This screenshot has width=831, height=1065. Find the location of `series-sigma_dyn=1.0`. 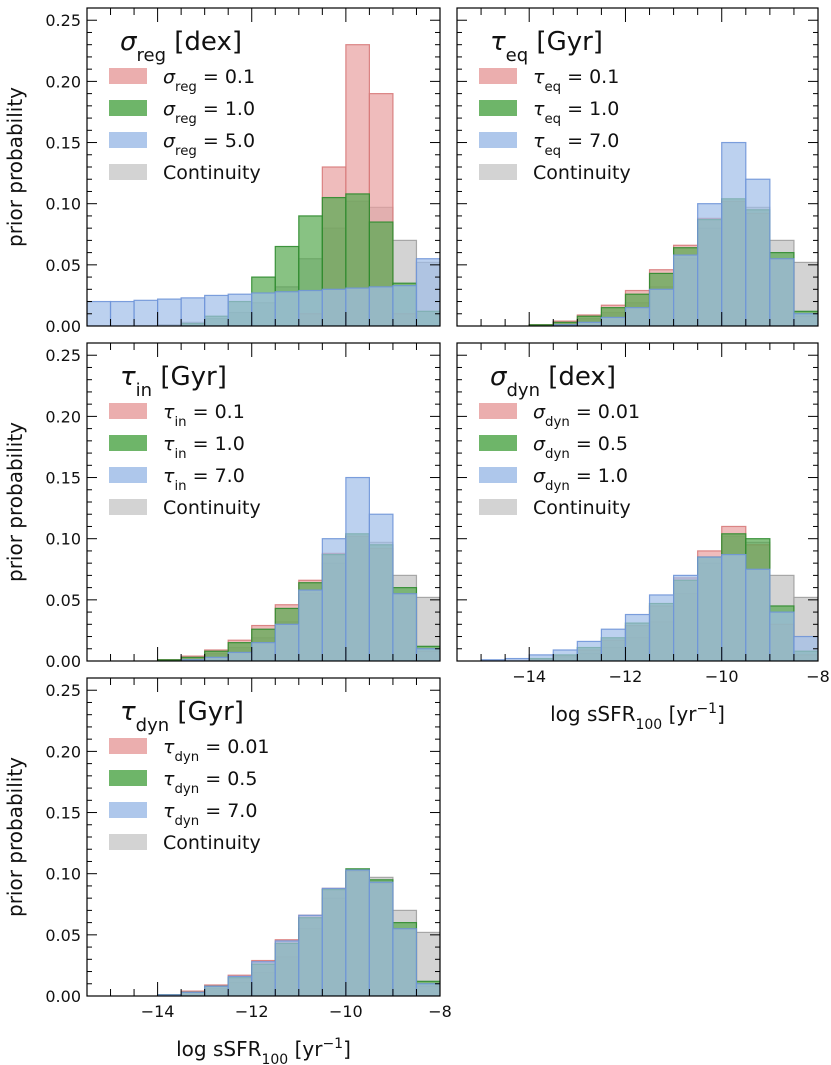

series-sigma_dyn=1.0 is located at coordinates (649, 607).